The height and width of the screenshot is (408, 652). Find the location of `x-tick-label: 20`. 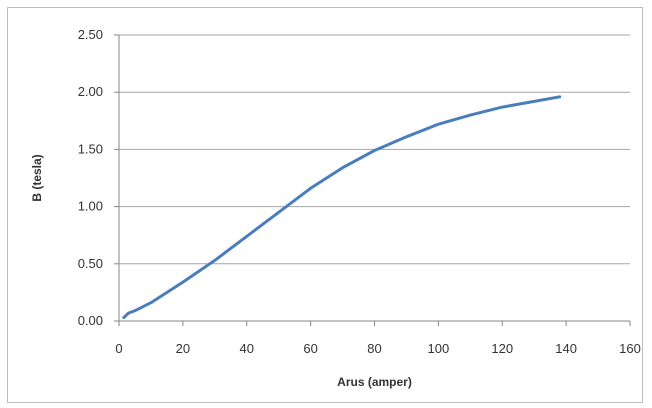

x-tick-label: 20 is located at coordinates (183, 348).